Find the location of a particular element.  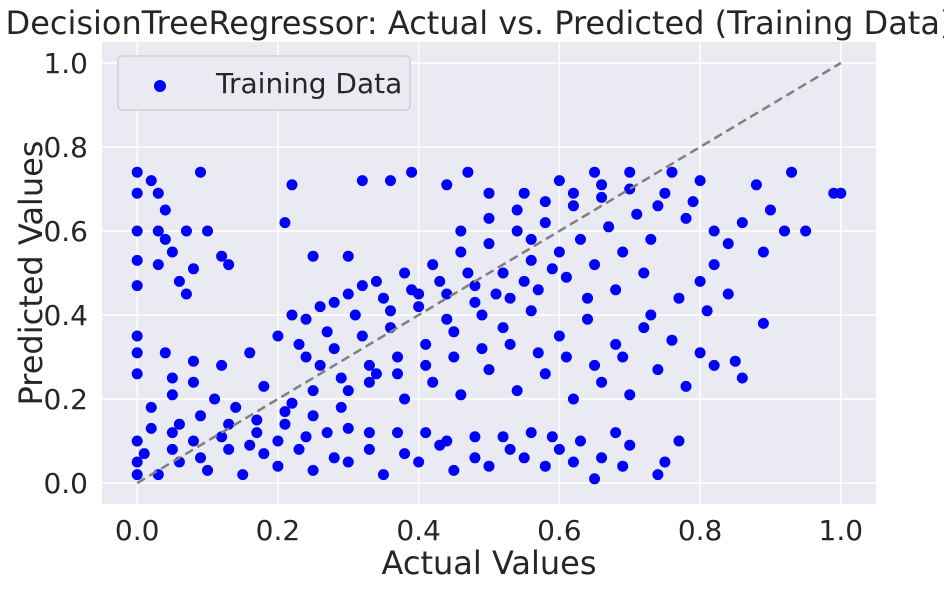

x-tick-label: 1.0 is located at coordinates (841, 530).